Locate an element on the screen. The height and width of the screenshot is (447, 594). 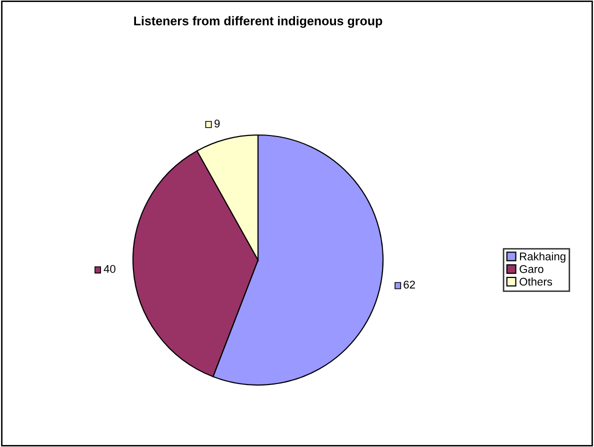
legend-label: Rakhaing is located at coordinates (543, 257).